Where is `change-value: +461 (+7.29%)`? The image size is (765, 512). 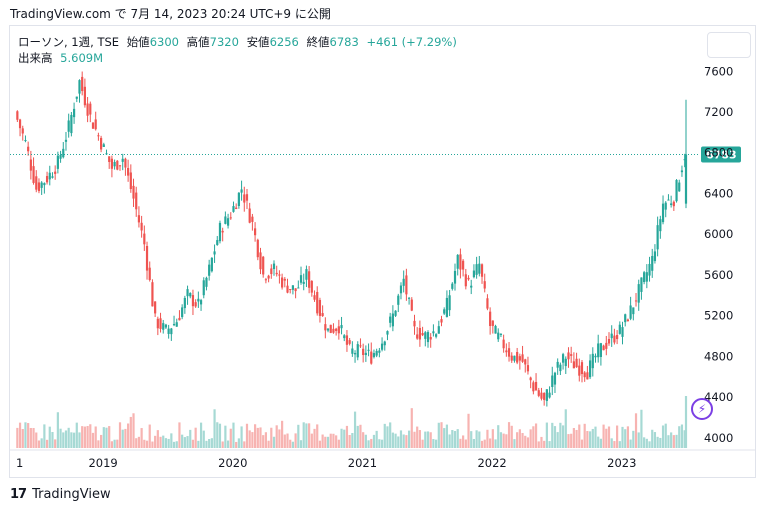
change-value: +461 (+7.29%) is located at coordinates (411, 42).